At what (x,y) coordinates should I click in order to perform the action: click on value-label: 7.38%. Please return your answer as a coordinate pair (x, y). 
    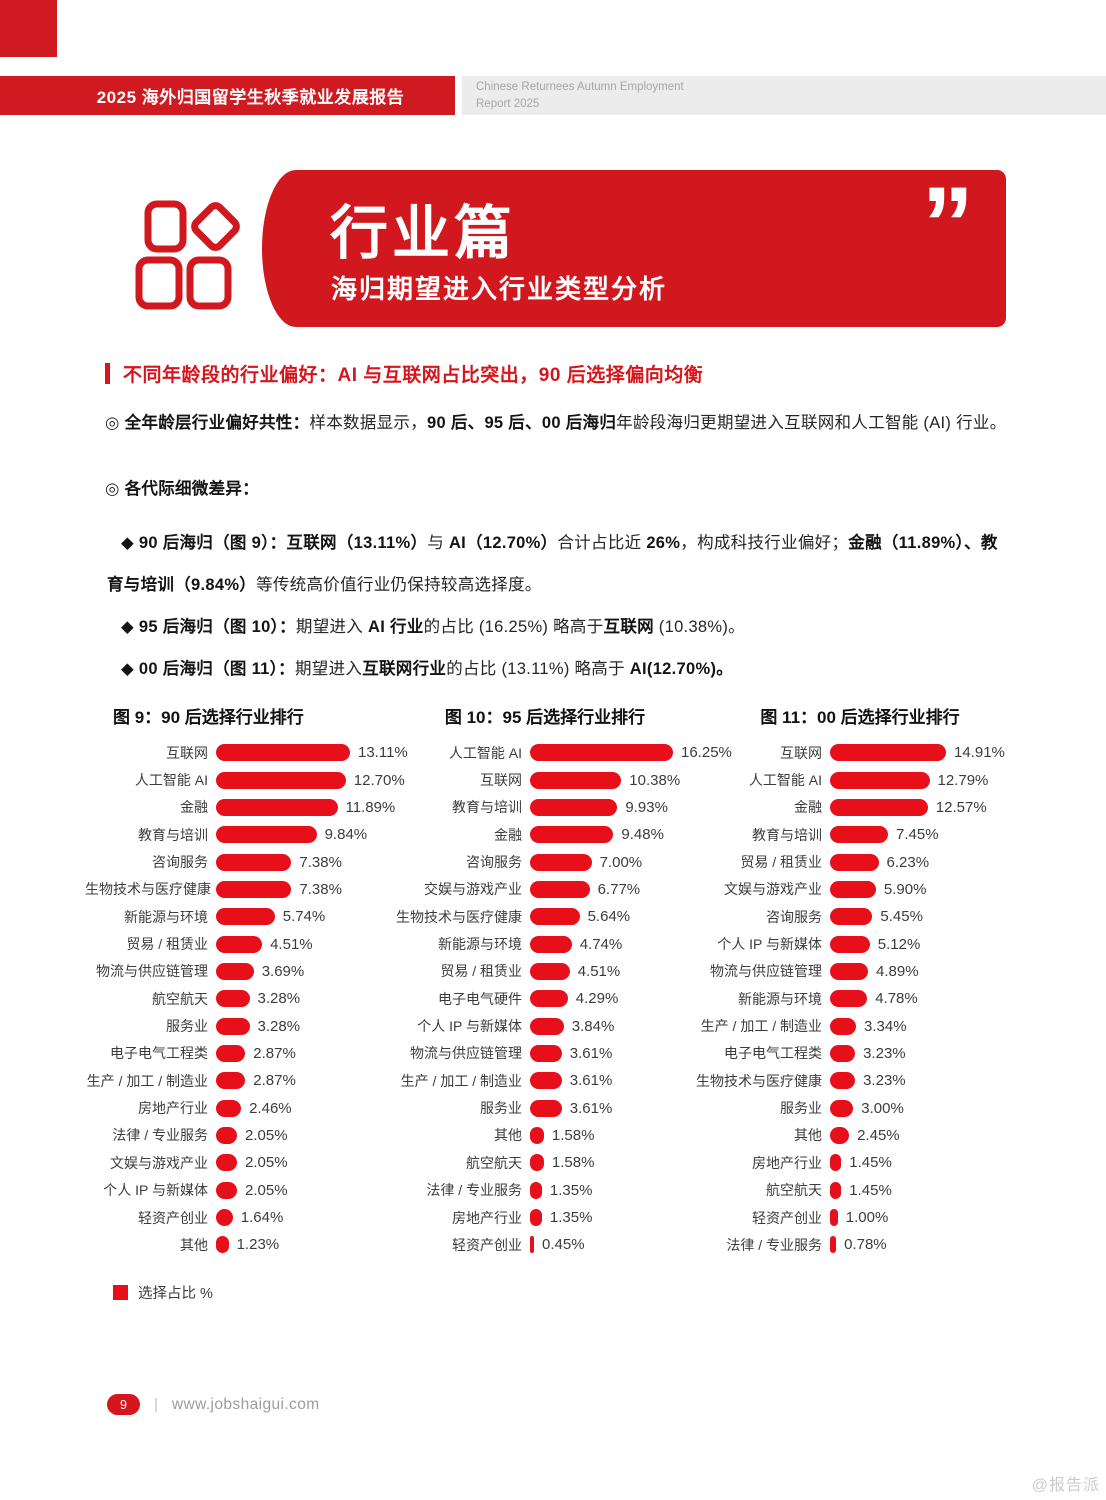
    Looking at the image, I should click on (320, 889).